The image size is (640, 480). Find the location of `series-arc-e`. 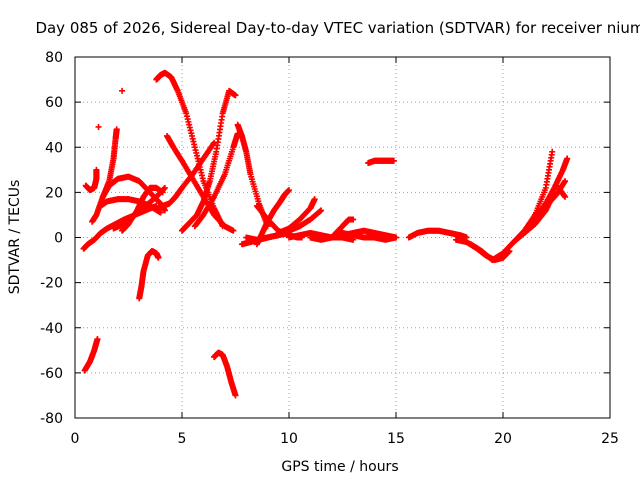

series-arc-e is located at coordinates (98, 126).